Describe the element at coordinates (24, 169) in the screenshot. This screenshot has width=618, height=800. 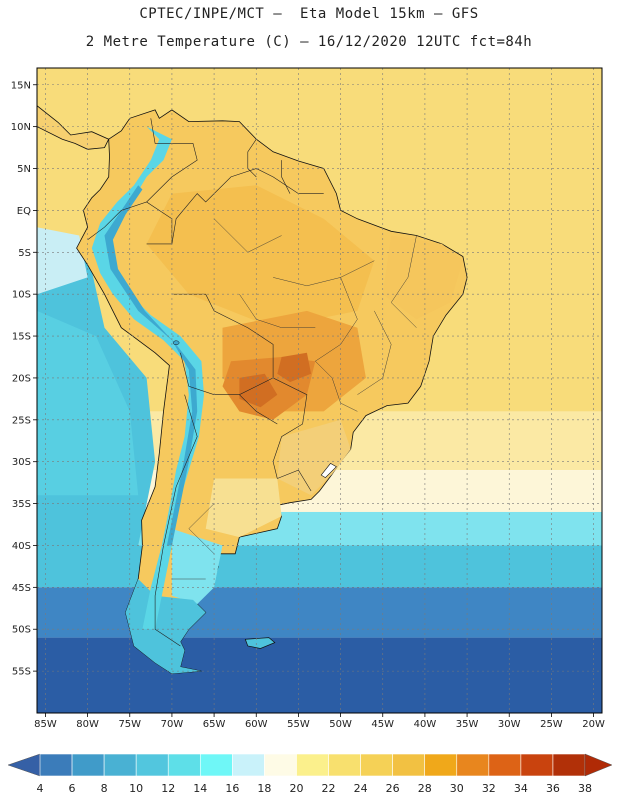
I see `lat-tick-label: 5N` at that location.